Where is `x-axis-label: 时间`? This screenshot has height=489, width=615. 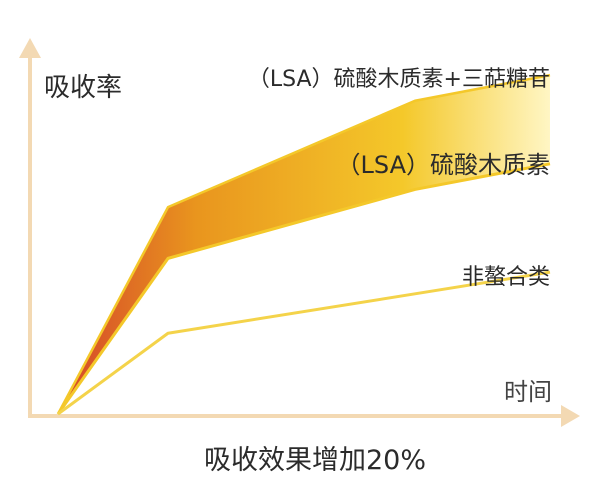
x-axis-label: 时间 is located at coordinates (528, 392).